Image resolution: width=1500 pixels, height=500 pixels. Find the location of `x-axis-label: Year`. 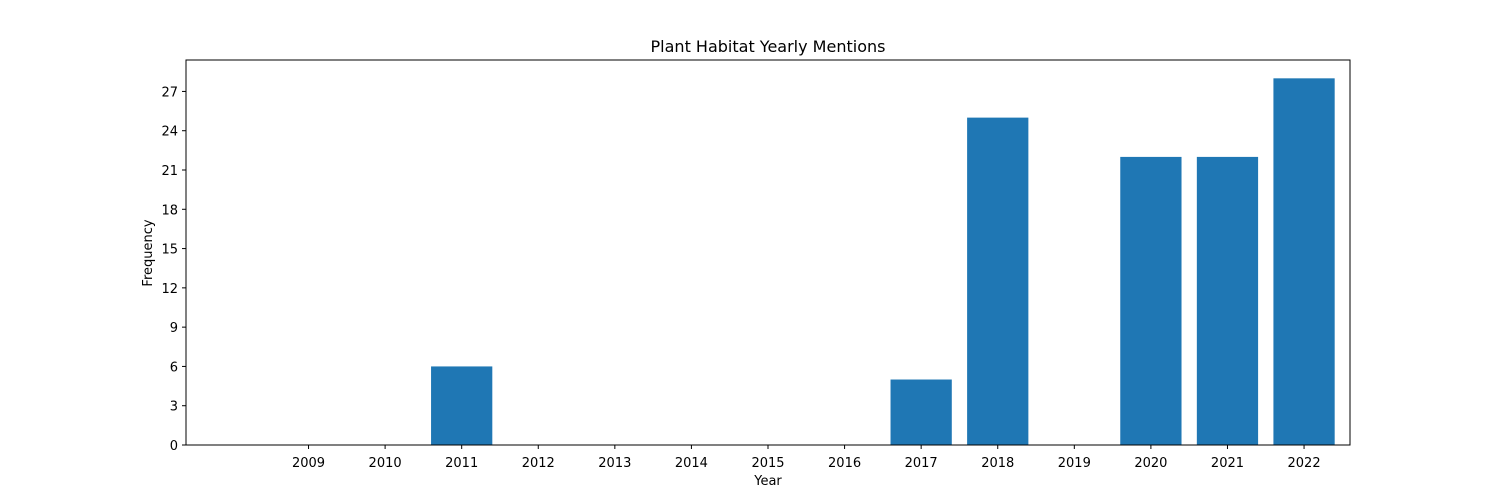

x-axis-label: Year is located at coordinates (767, 481).